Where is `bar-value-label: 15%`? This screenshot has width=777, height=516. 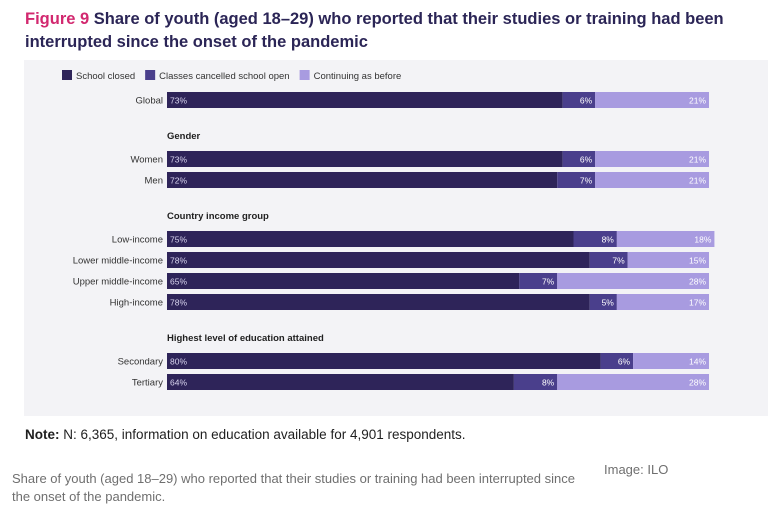 bar-value-label: 15% is located at coordinates (697, 260).